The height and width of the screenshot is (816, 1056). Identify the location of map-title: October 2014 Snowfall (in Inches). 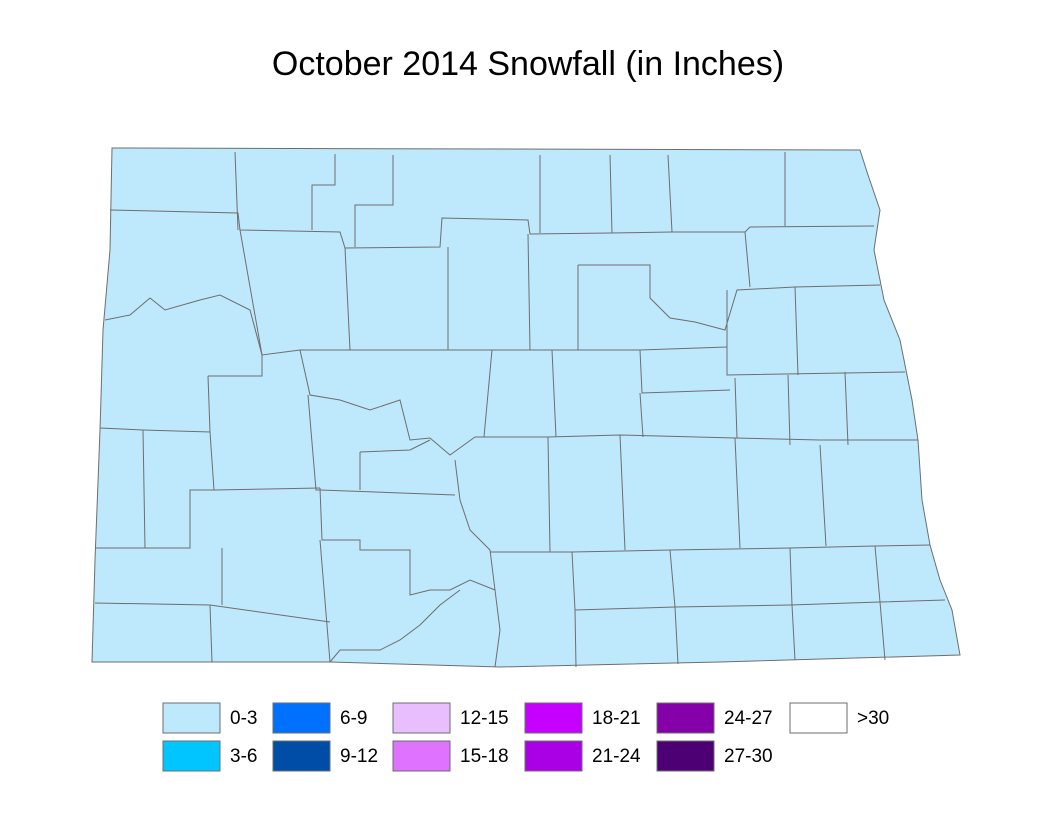
(528, 64).